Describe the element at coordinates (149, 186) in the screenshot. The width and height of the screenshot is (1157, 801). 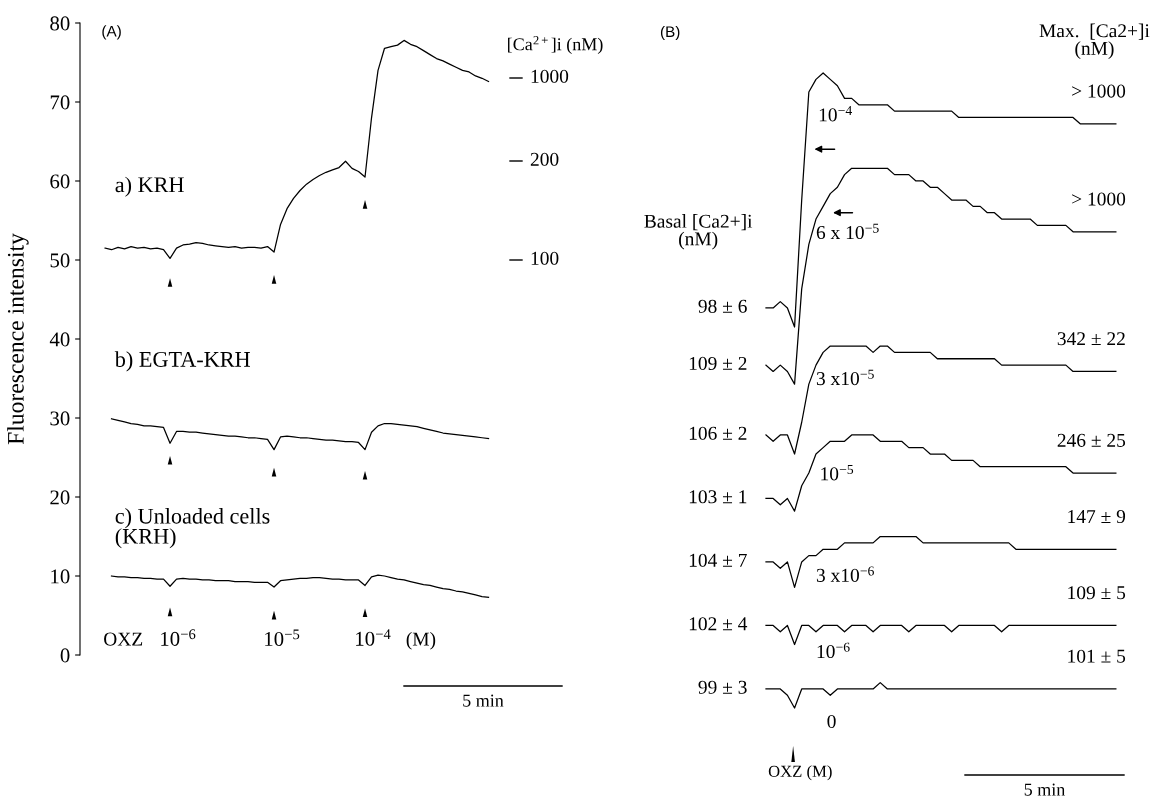
I see `text: a) KRH` at that location.